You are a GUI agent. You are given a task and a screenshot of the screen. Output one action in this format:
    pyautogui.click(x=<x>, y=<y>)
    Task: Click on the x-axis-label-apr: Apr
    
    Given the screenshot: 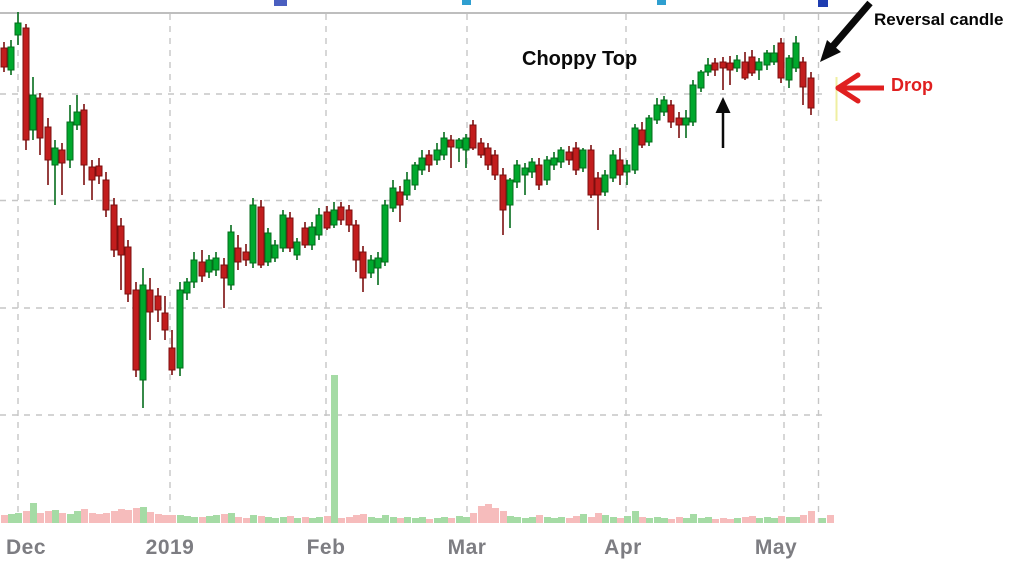 What is the action you would take?
    pyautogui.click(x=623, y=547)
    